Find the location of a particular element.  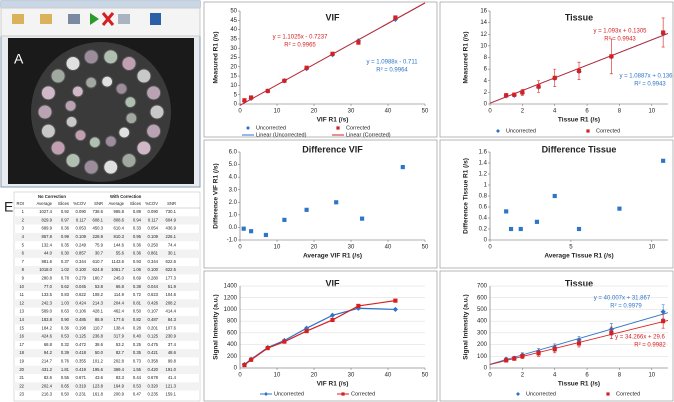

table-cell: 216.3 is located at coordinates (47, 394).